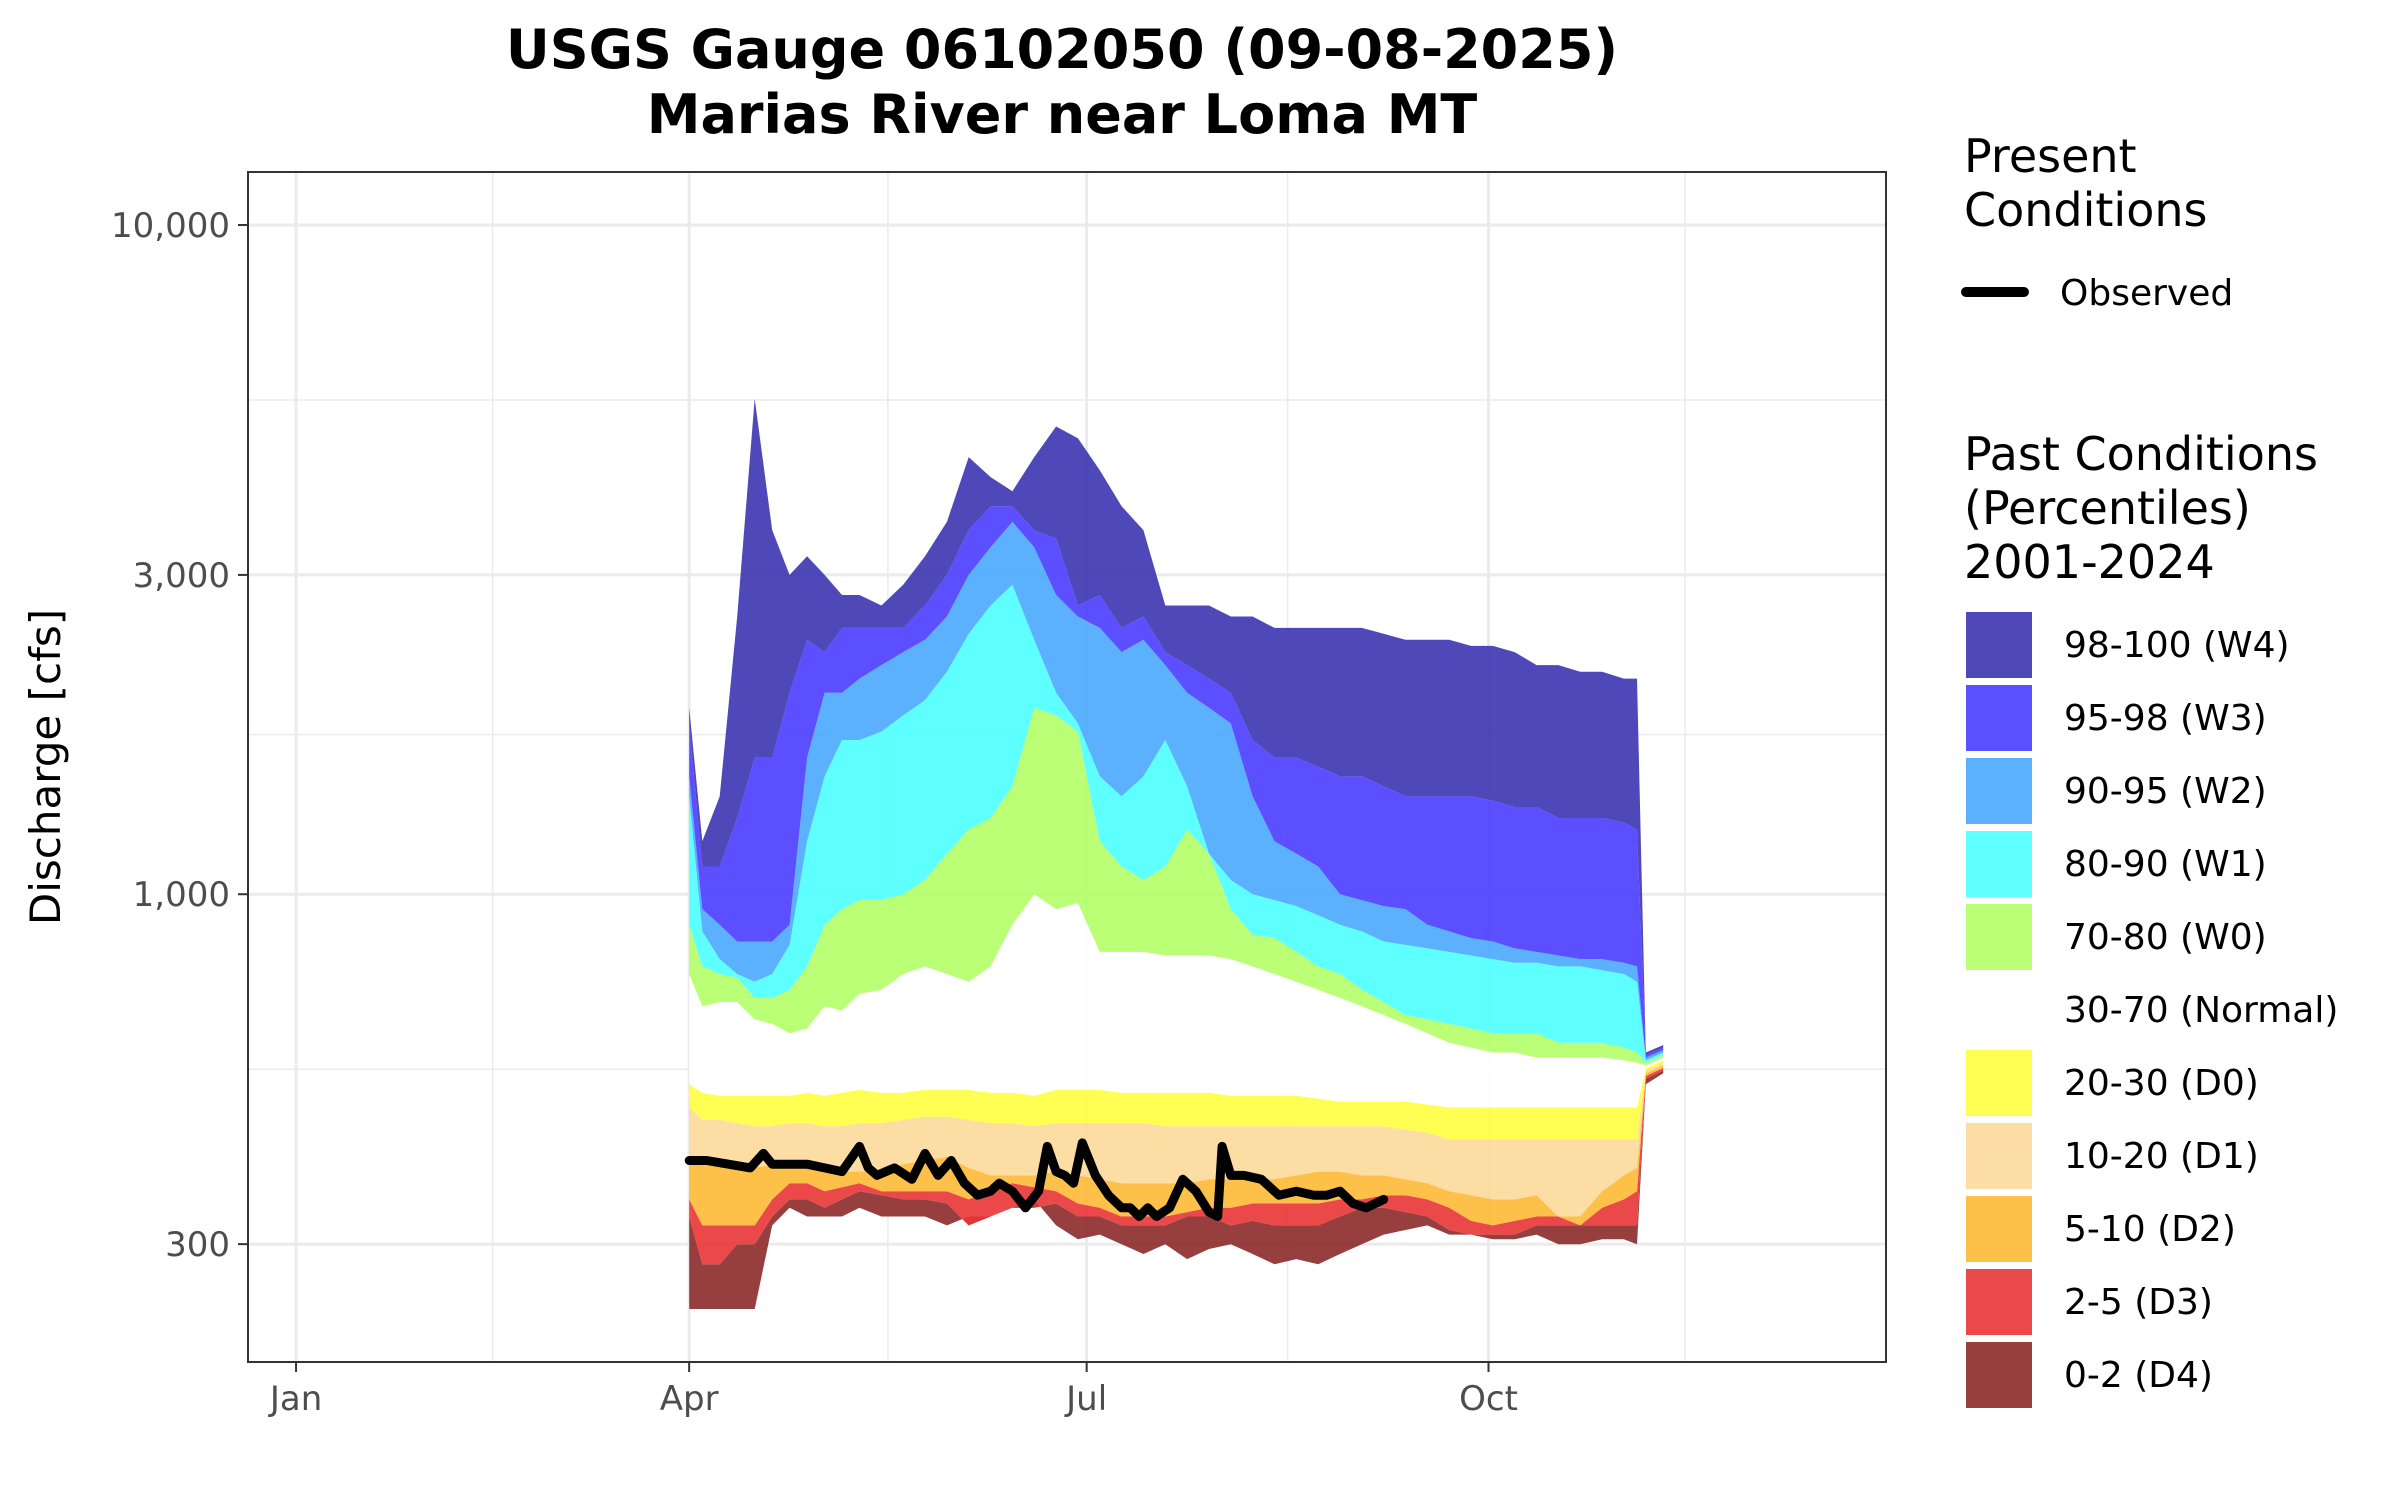 This screenshot has width=2400, height=1500. I want to click on legend-band-label: 2-5 (D3), so click(2138, 1302).